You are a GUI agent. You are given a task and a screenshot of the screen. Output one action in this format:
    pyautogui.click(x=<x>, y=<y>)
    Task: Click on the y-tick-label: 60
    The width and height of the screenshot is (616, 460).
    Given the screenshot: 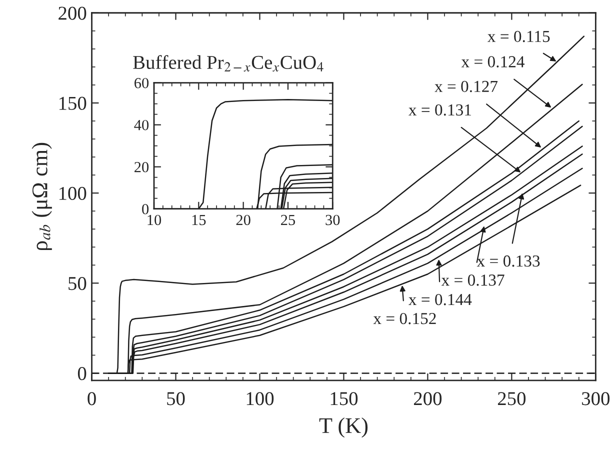 What is the action you would take?
    pyautogui.click(x=141, y=83)
    